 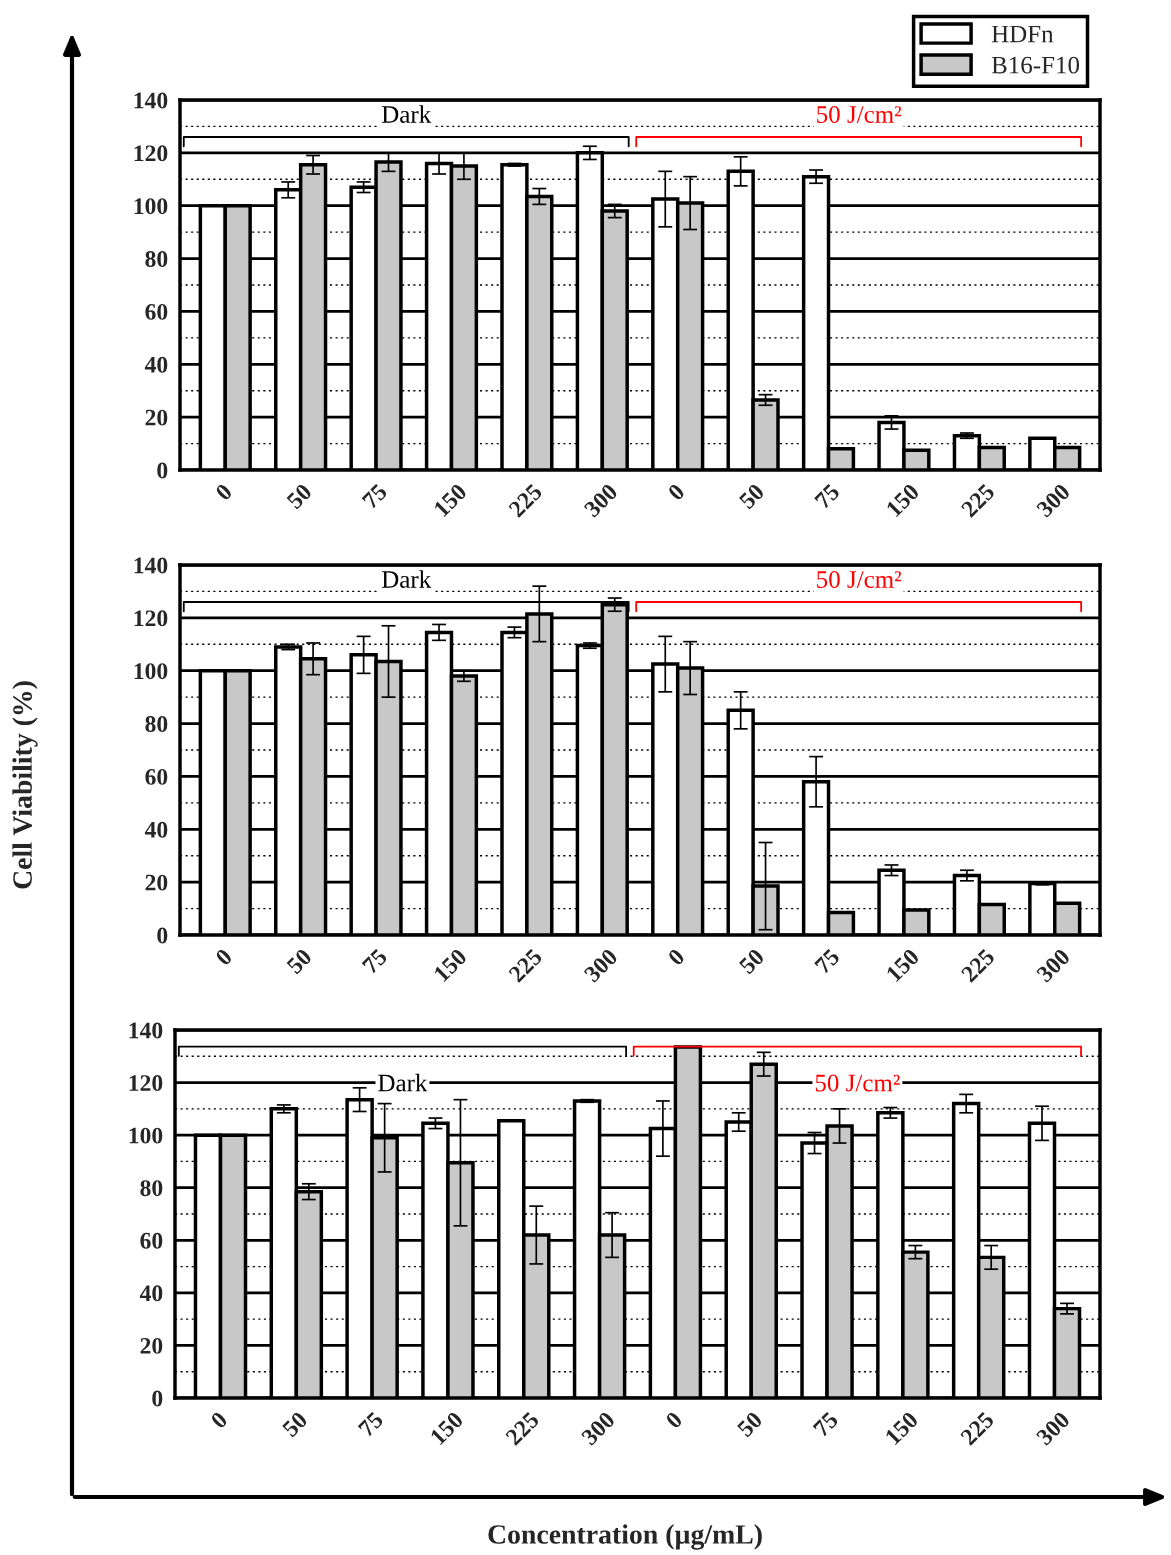 What do you see at coordinates (1022, 34) in the screenshot?
I see `legend-label: HDFn` at bounding box center [1022, 34].